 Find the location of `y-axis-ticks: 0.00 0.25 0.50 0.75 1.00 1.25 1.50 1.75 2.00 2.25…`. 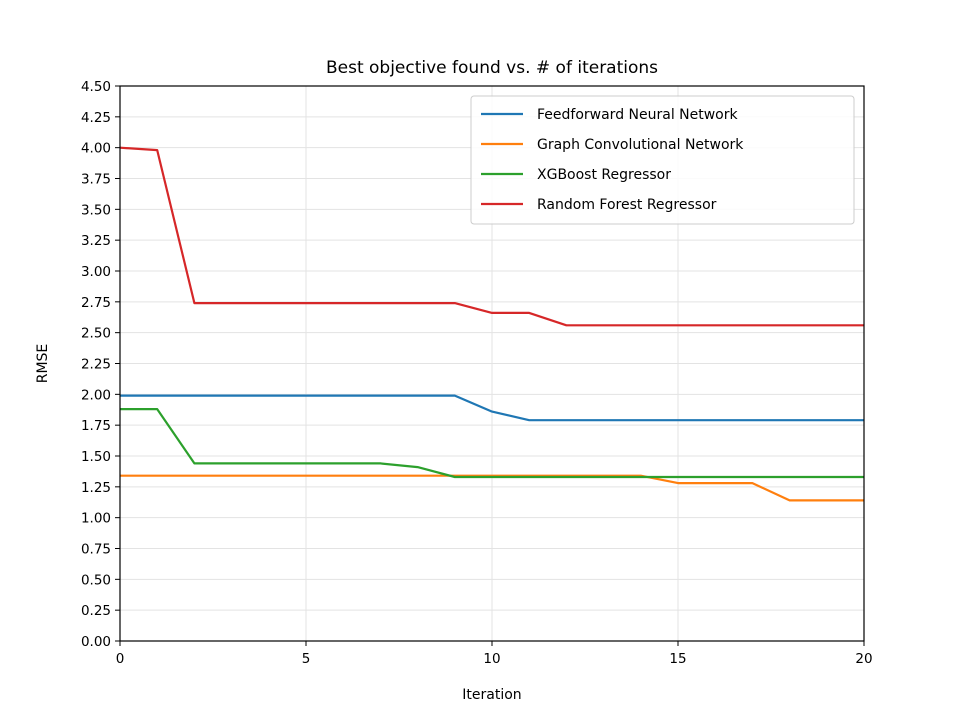

y-axis-ticks: 0.00 0.25 0.50 0.75 1.00 1.25 1.50 1.75 2.00 2.25… is located at coordinates (100, 364).